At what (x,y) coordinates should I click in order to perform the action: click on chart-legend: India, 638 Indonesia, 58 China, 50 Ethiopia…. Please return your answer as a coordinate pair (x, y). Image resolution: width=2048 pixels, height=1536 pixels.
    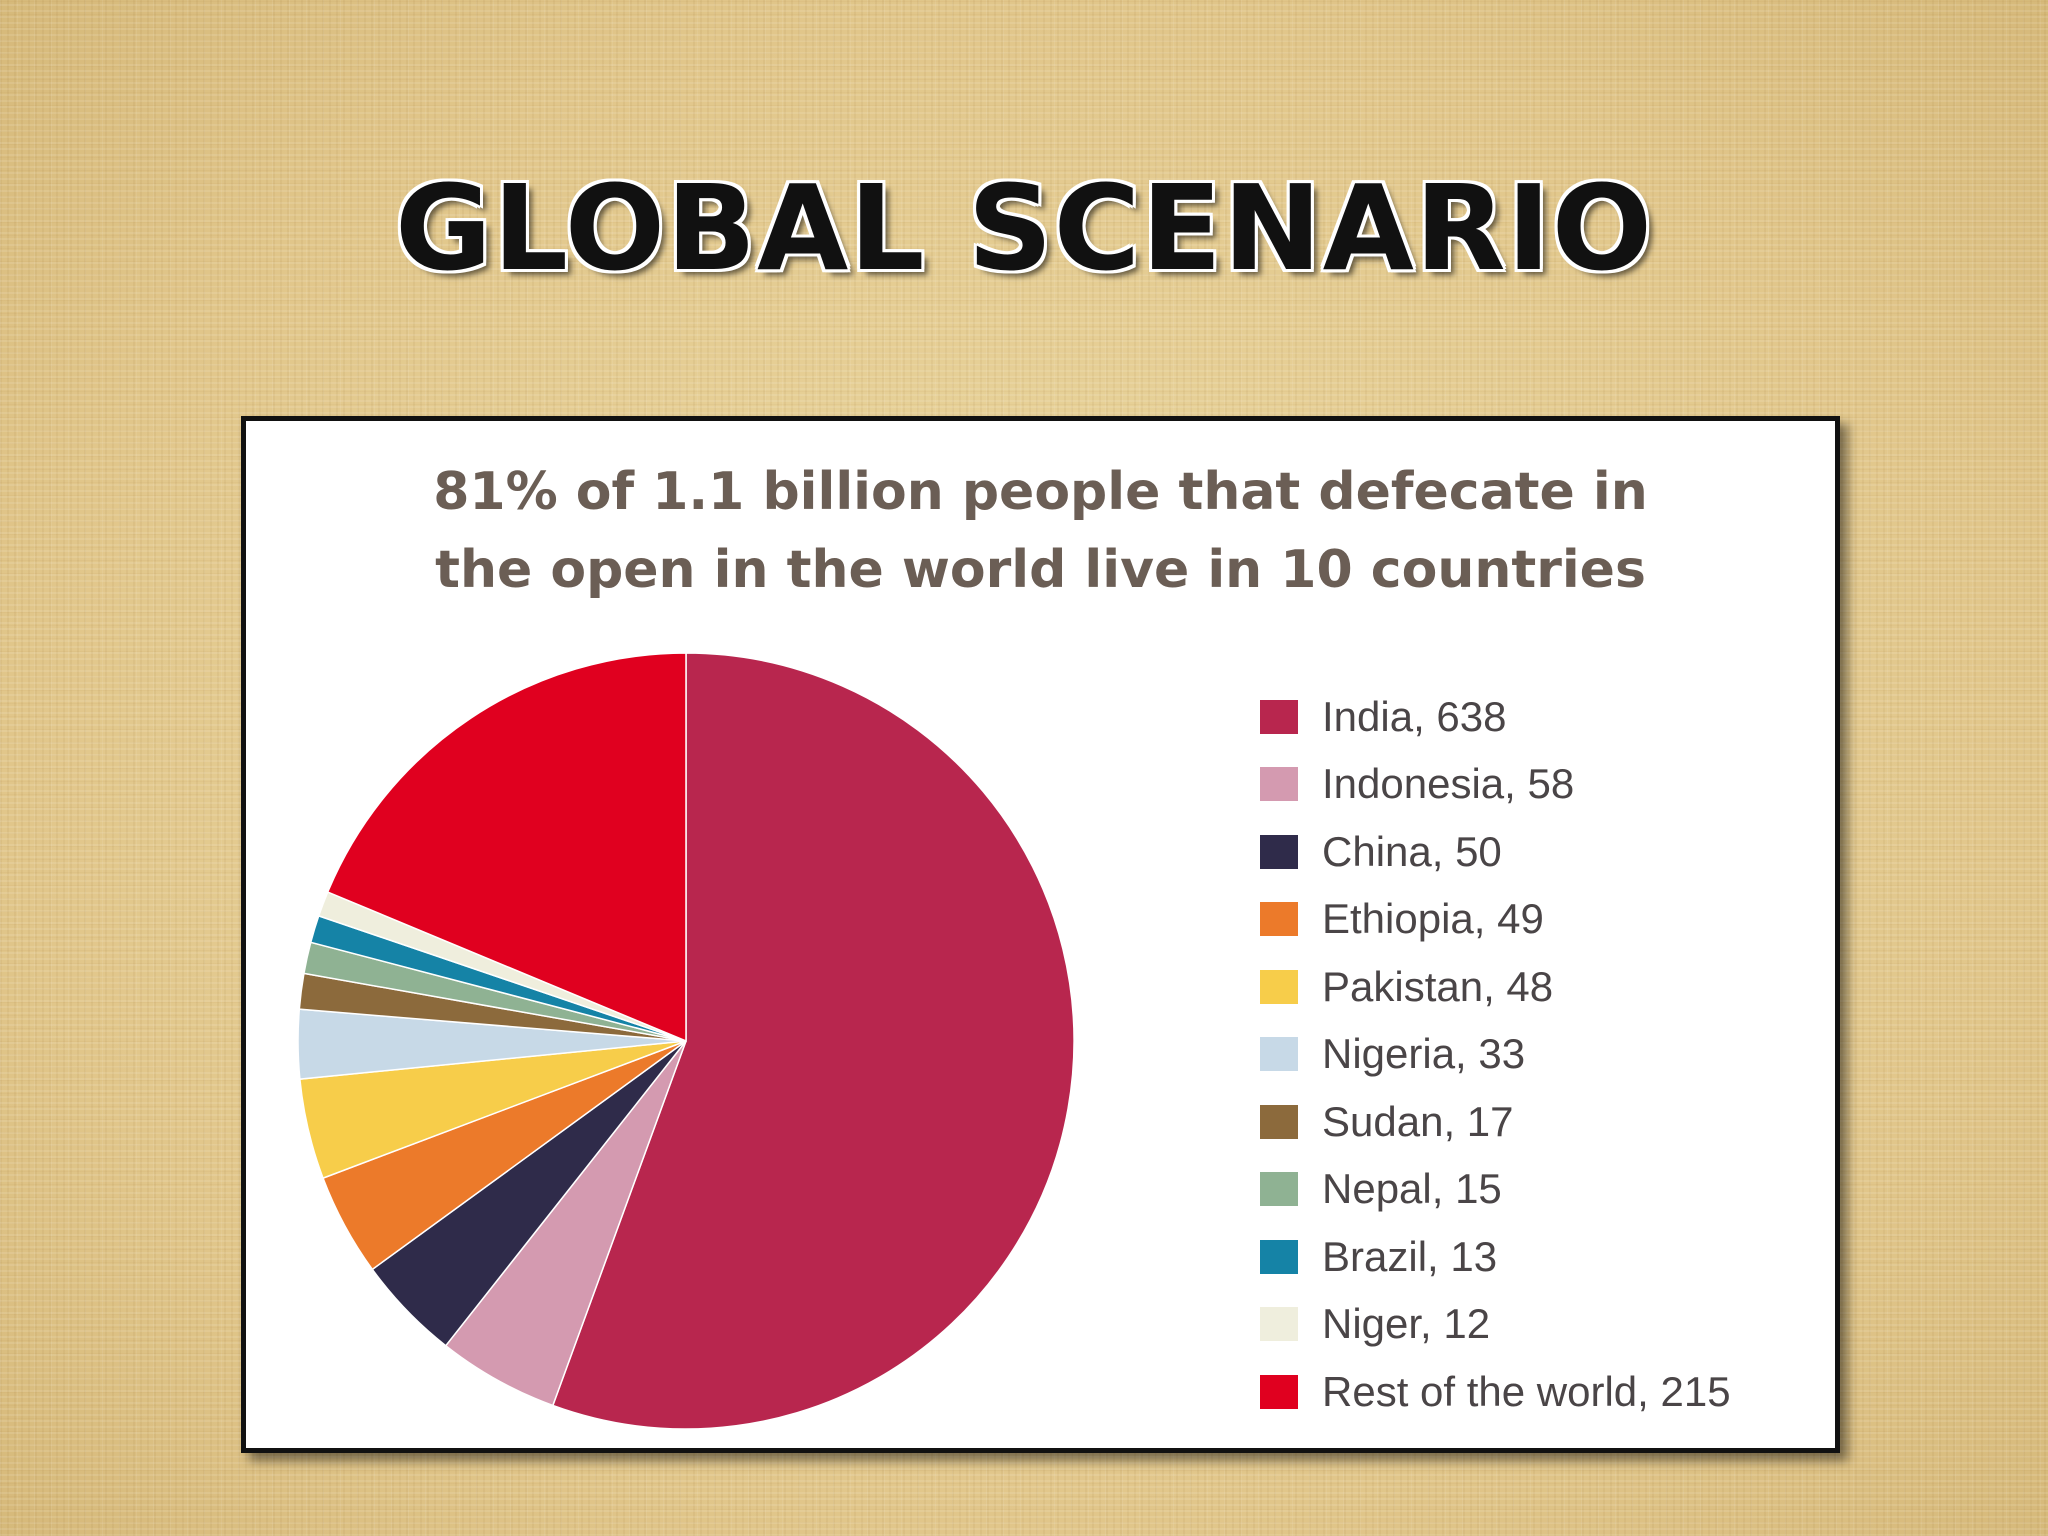
    Looking at the image, I should click on (1540, 1054).